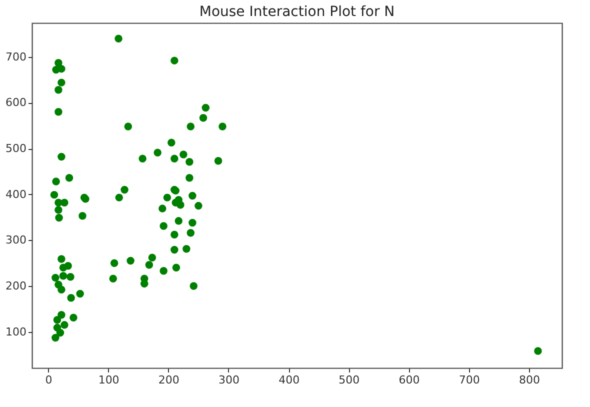 The width and height of the screenshot is (590, 407). What do you see at coordinates (409, 380) in the screenshot?
I see `x-tick-label: 600` at bounding box center [409, 380].